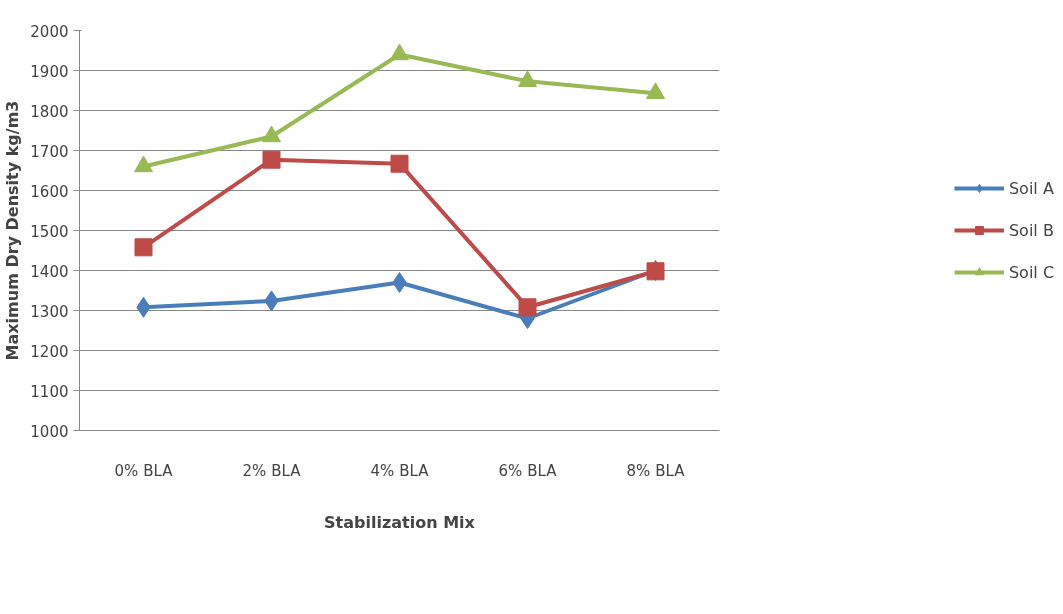 Image resolution: width=1063 pixels, height=614 pixels. Describe the element at coordinates (1031, 188) in the screenshot. I see `legend-label: Soil A` at that location.